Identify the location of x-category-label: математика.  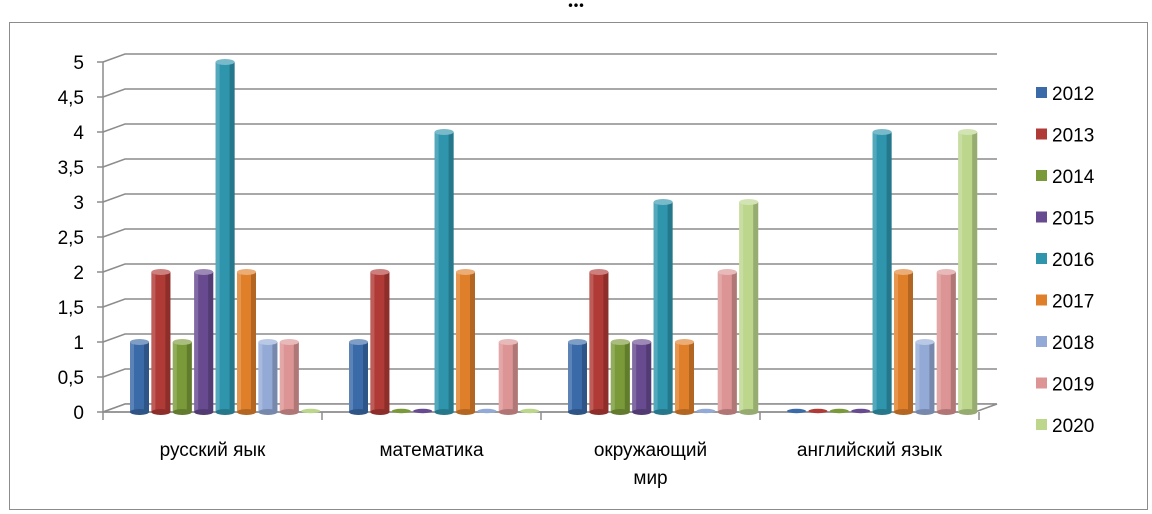
(431, 450).